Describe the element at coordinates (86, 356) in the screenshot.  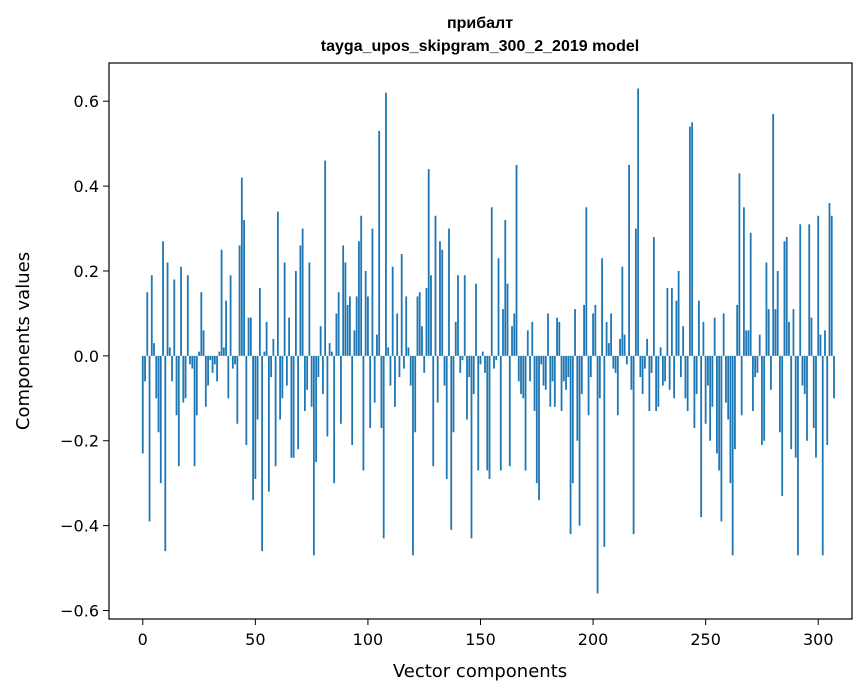
I see `y-tick-label: 0.0` at that location.